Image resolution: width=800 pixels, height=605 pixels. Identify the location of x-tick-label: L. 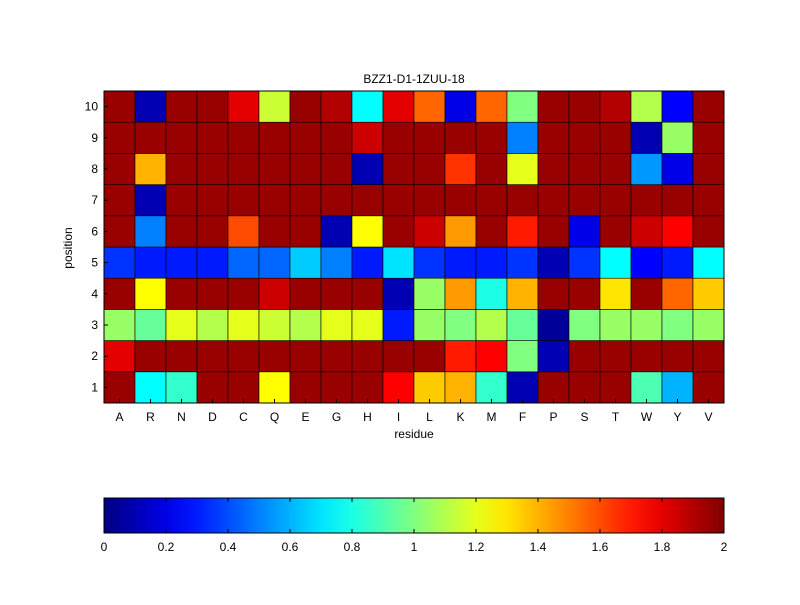
(429, 417).